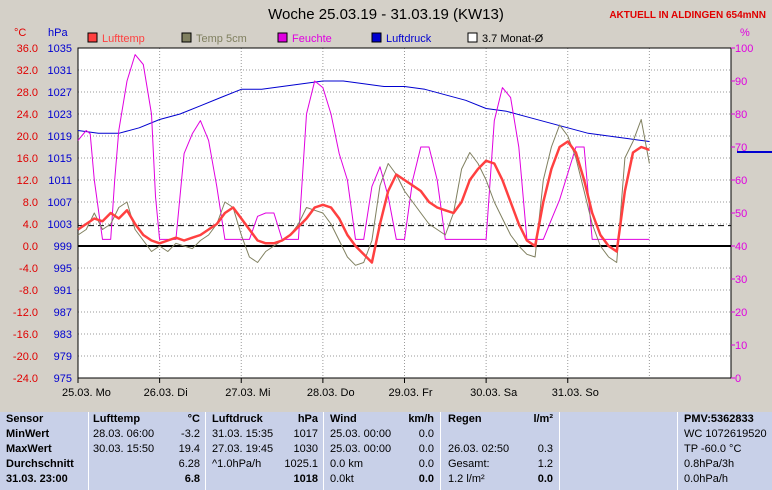  I want to click on wind-values: km/h 0.0 0.0 0.0 0.0, so click(417, 451).